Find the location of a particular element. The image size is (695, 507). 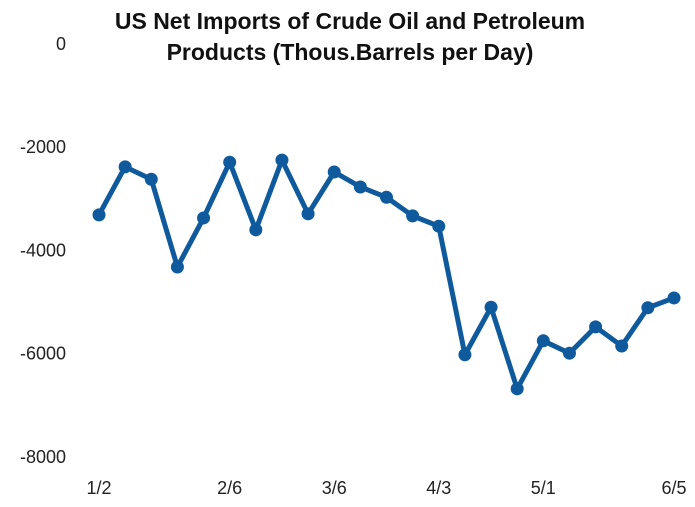

y-tick-label: -8000 is located at coordinates (43, 457).